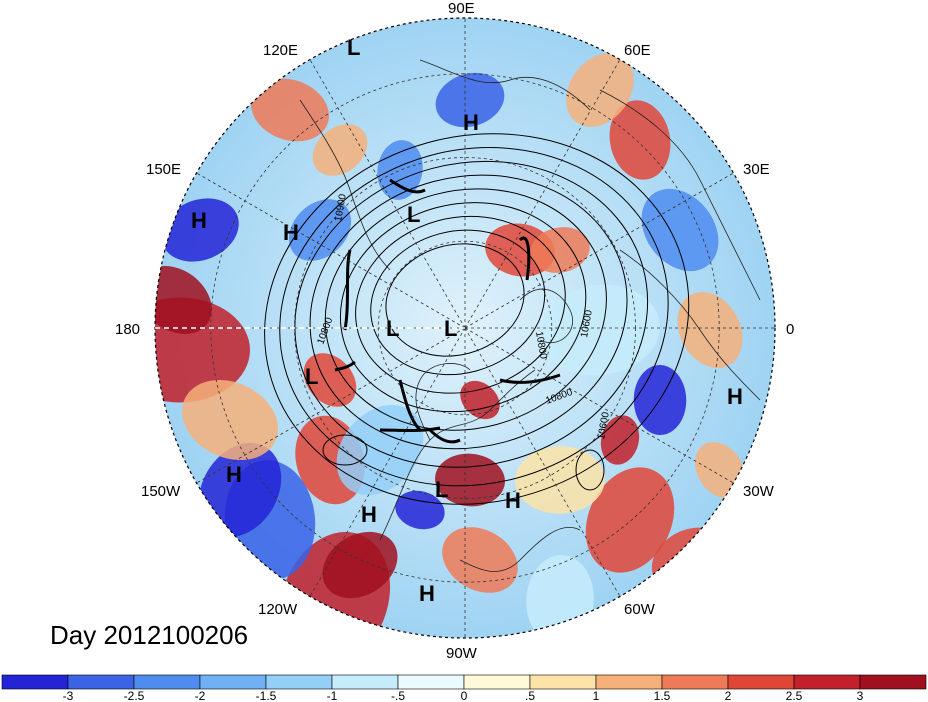 The width and height of the screenshot is (928, 702). What do you see at coordinates (68, 695) in the screenshot?
I see `colorbar-tick-label: -3` at bounding box center [68, 695].